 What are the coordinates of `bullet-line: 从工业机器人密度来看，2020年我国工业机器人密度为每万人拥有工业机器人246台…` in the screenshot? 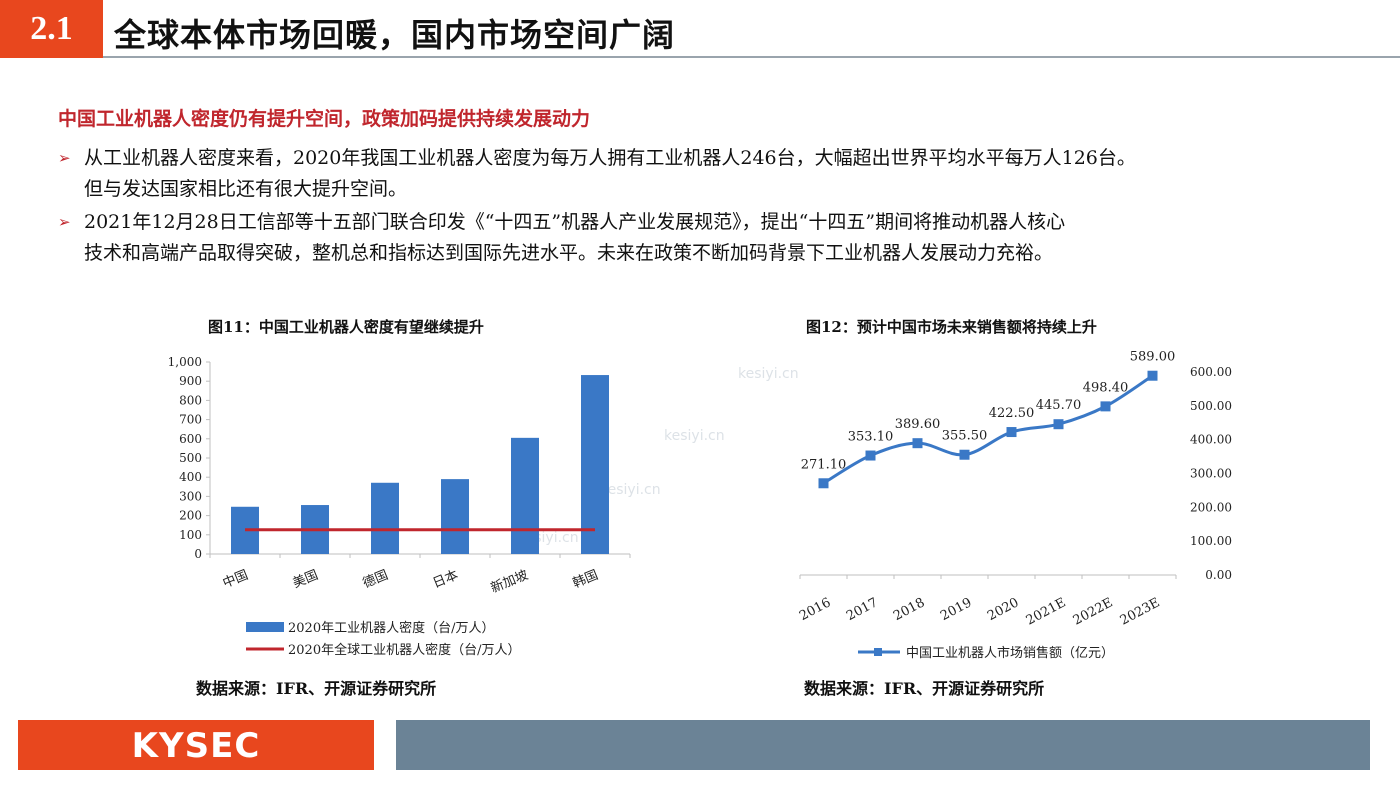 It's located at (610, 158).